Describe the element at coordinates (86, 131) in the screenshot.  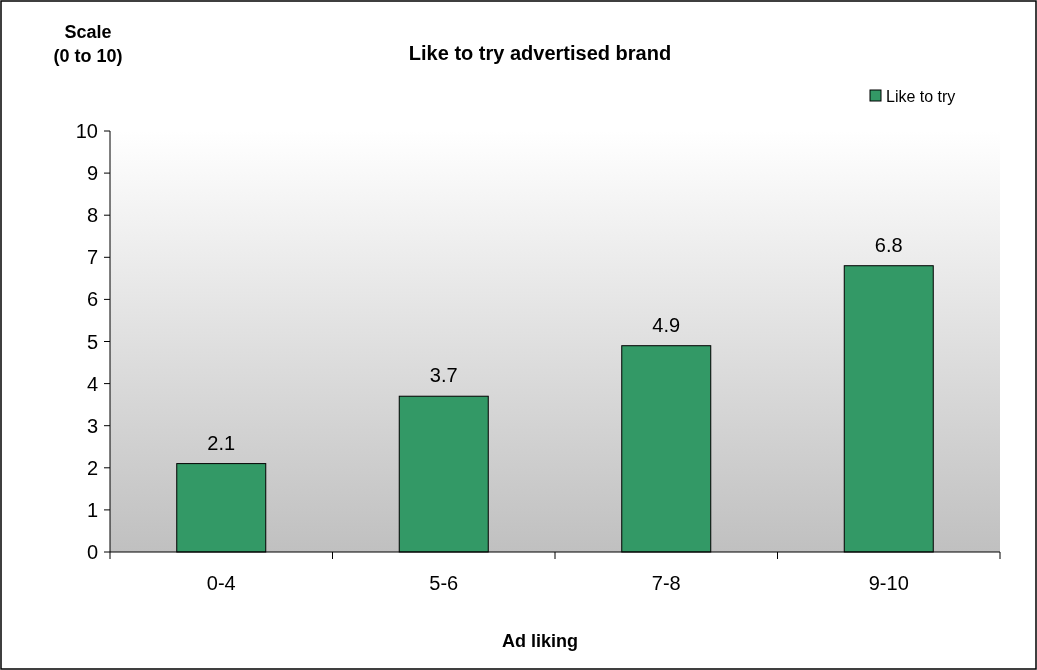
I see `y-tick-label: 10` at that location.